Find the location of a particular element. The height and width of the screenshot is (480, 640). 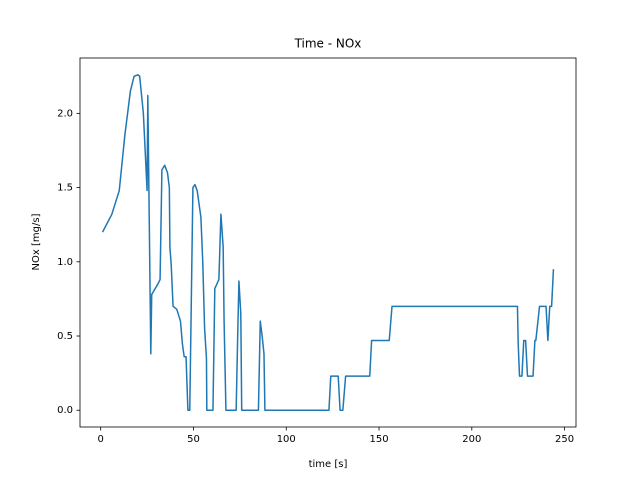

y-tick-label: 0.0 is located at coordinates (65, 410).